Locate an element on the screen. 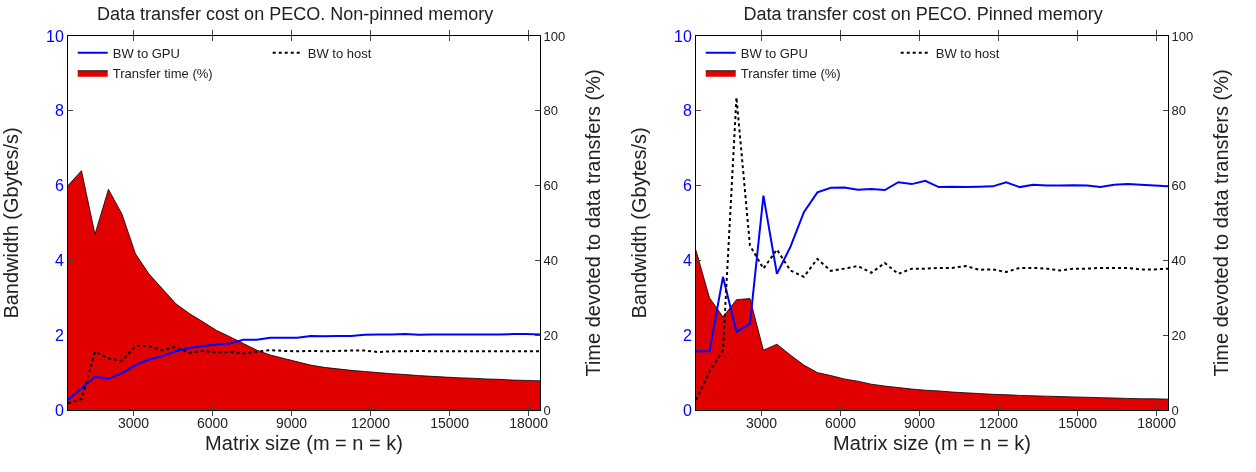 The width and height of the screenshot is (1256, 472). chart-title: Data transfer cost on PECO. Non-pinned memory is located at coordinates (295, 13).